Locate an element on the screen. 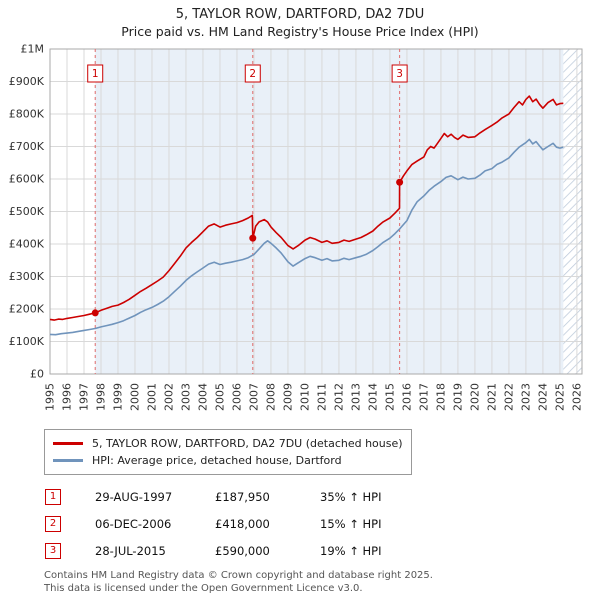 The width and height of the screenshot is (600, 596). svg-text: 2011 is located at coordinates (321, 397).